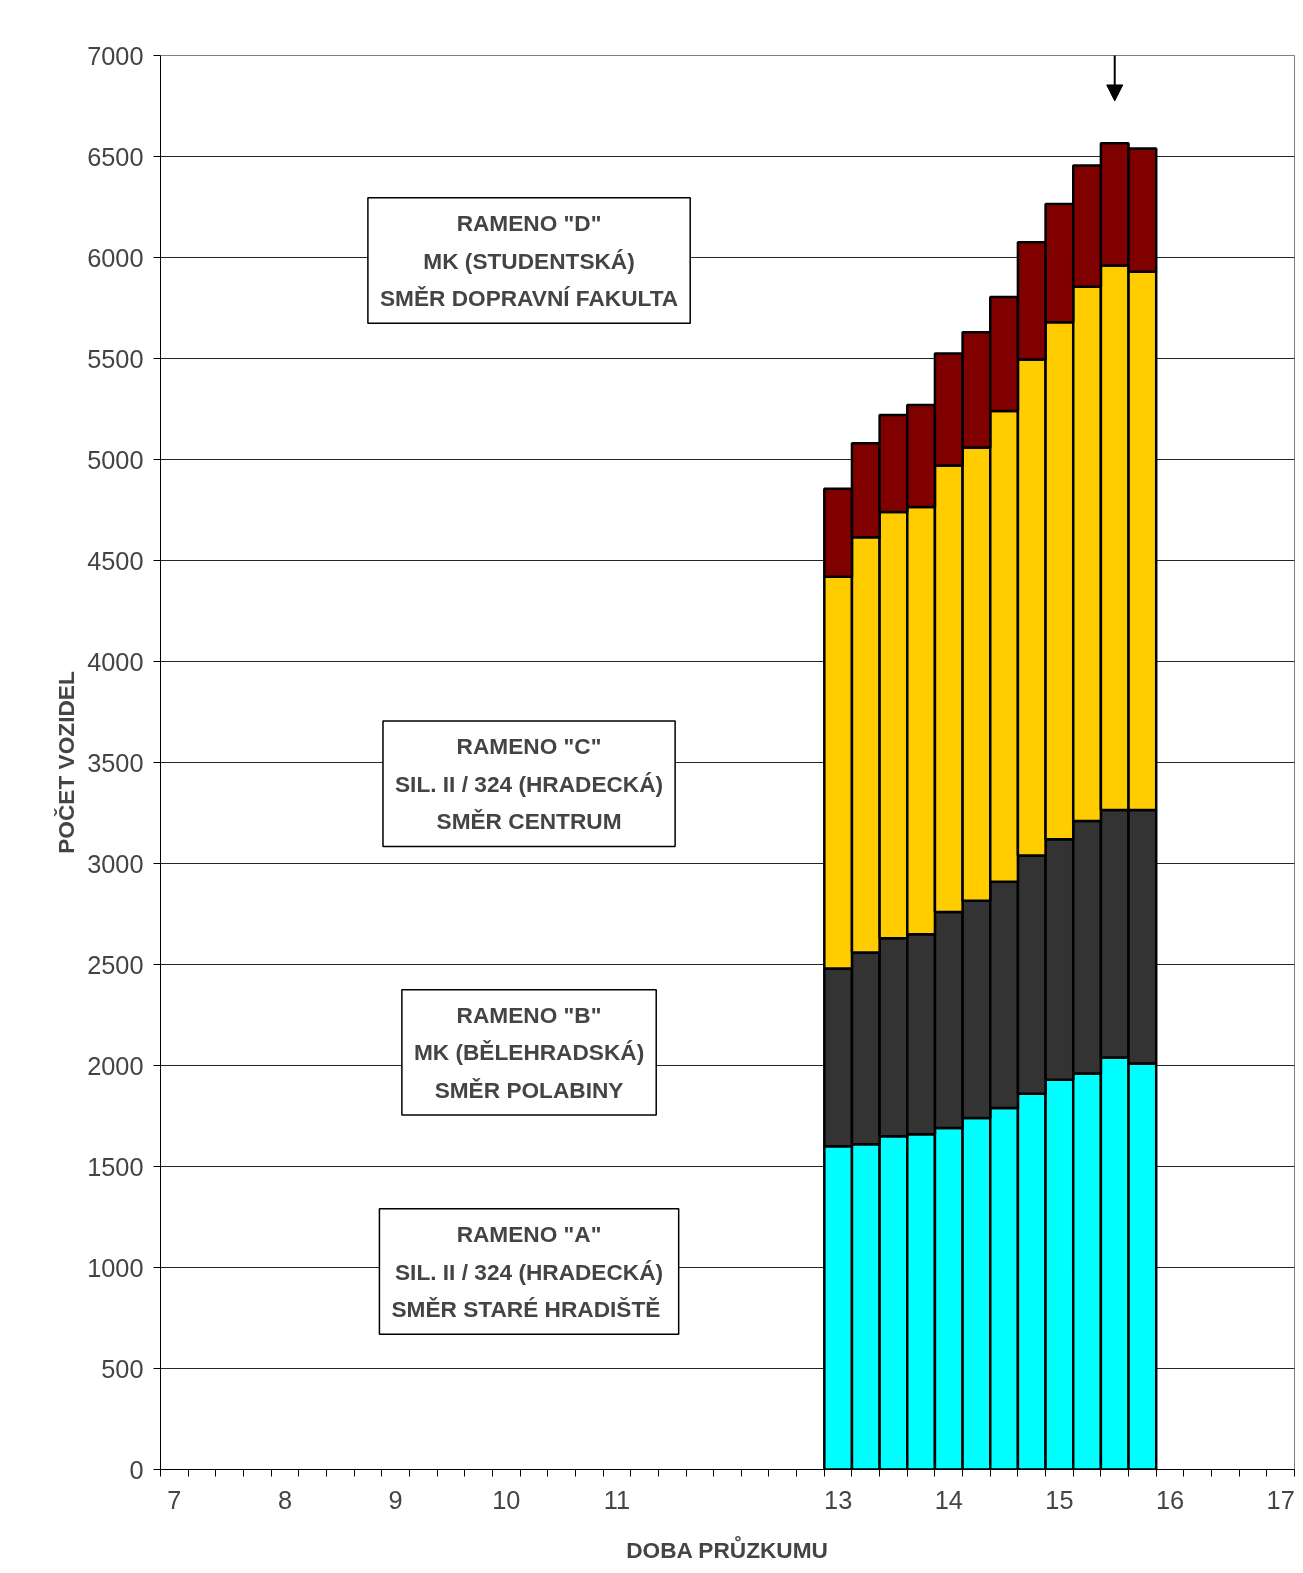  Describe the element at coordinates (115, 358) in the screenshot. I see `y-tick-label: 5500` at that location.